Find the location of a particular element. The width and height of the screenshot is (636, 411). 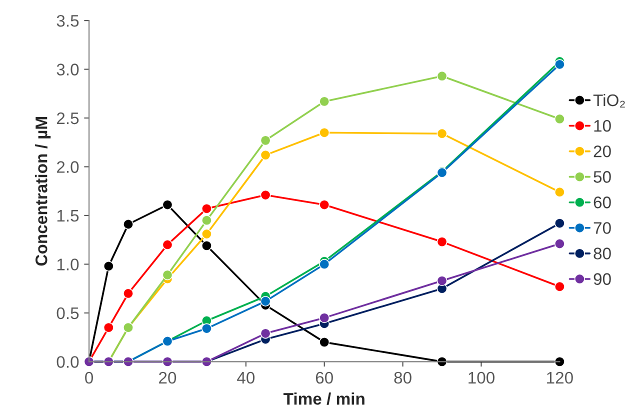

legend-label: 20 is located at coordinates (602, 151).